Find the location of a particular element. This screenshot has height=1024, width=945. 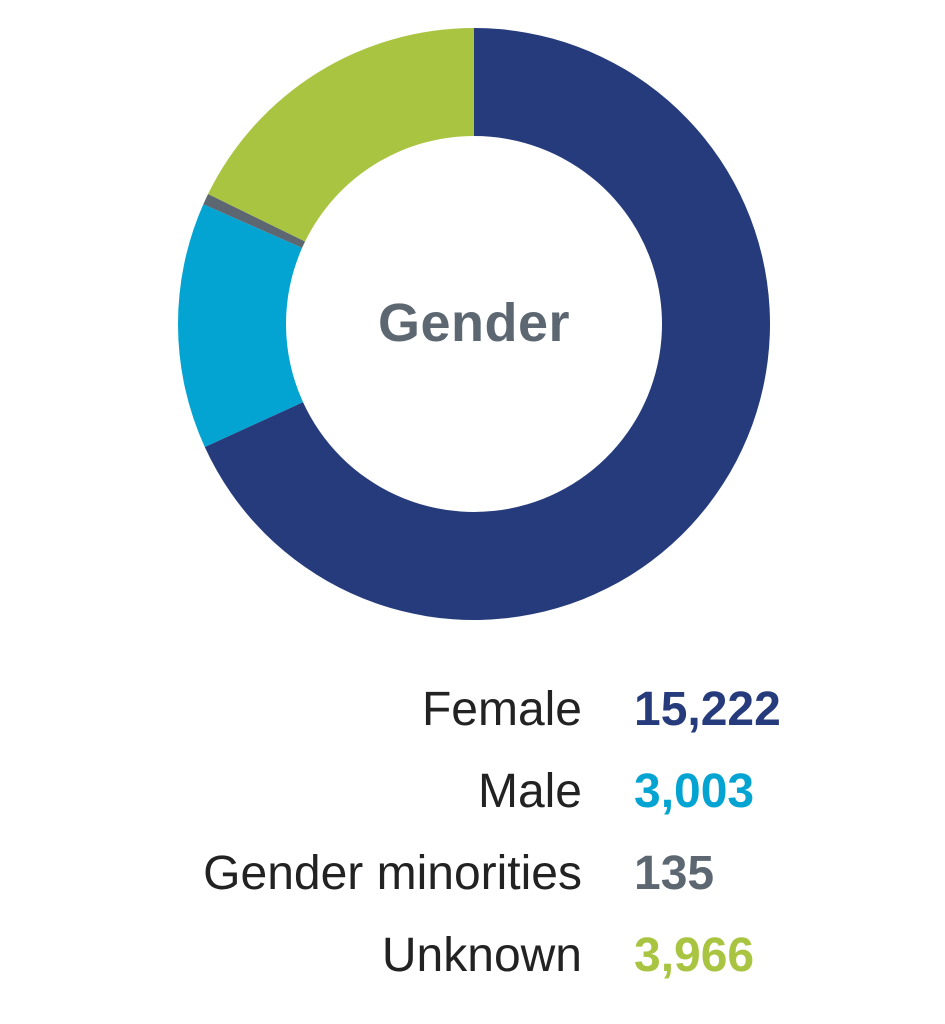

donut-slice-unknown is located at coordinates (341, 135).